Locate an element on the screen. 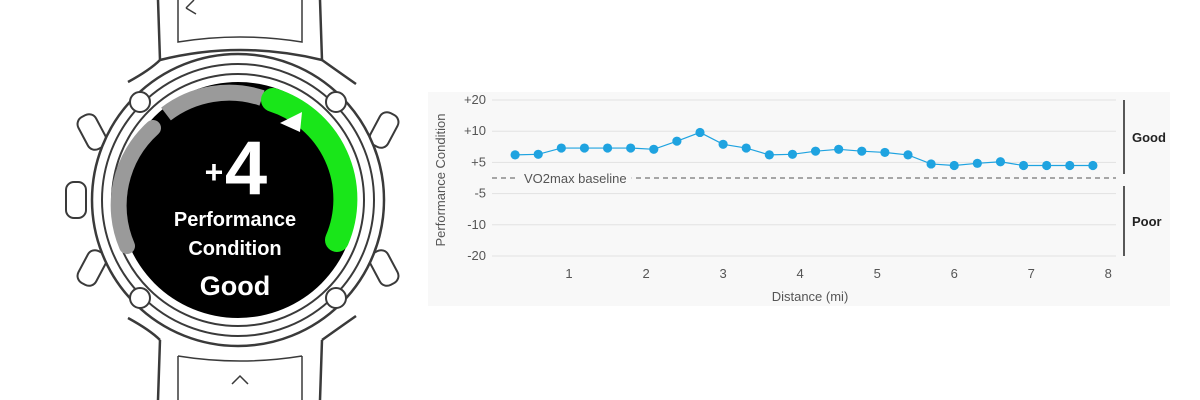  watch-strap-bottom-inner is located at coordinates (240, 377).